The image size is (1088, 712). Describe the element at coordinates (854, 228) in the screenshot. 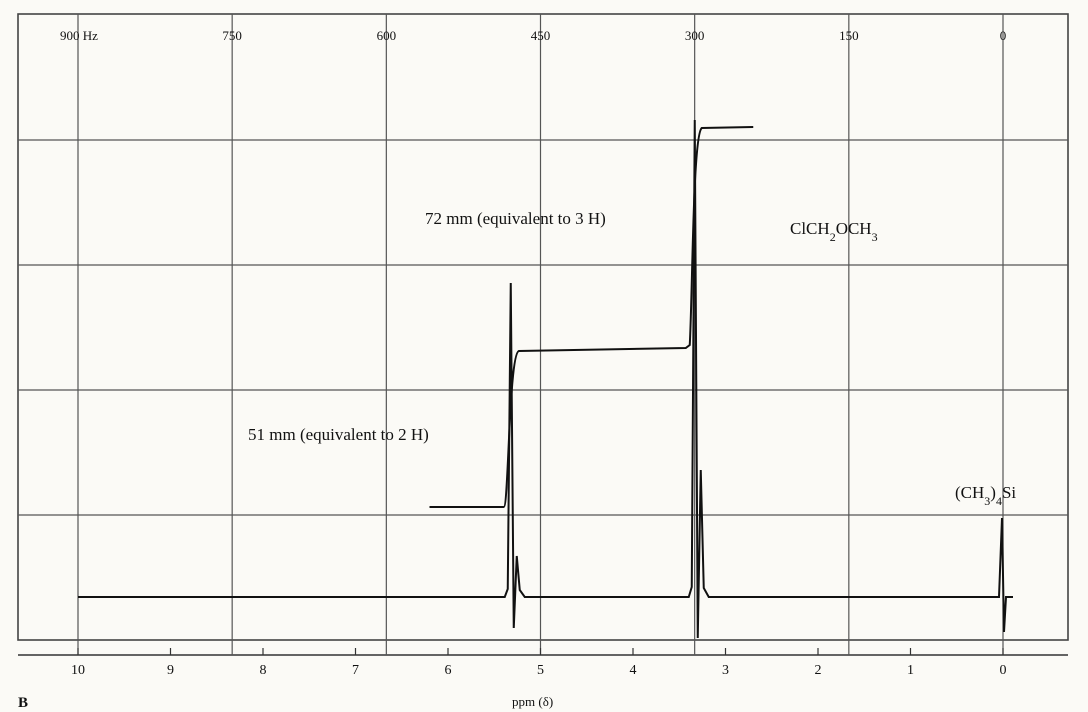

I see `formula-part: OCH` at that location.